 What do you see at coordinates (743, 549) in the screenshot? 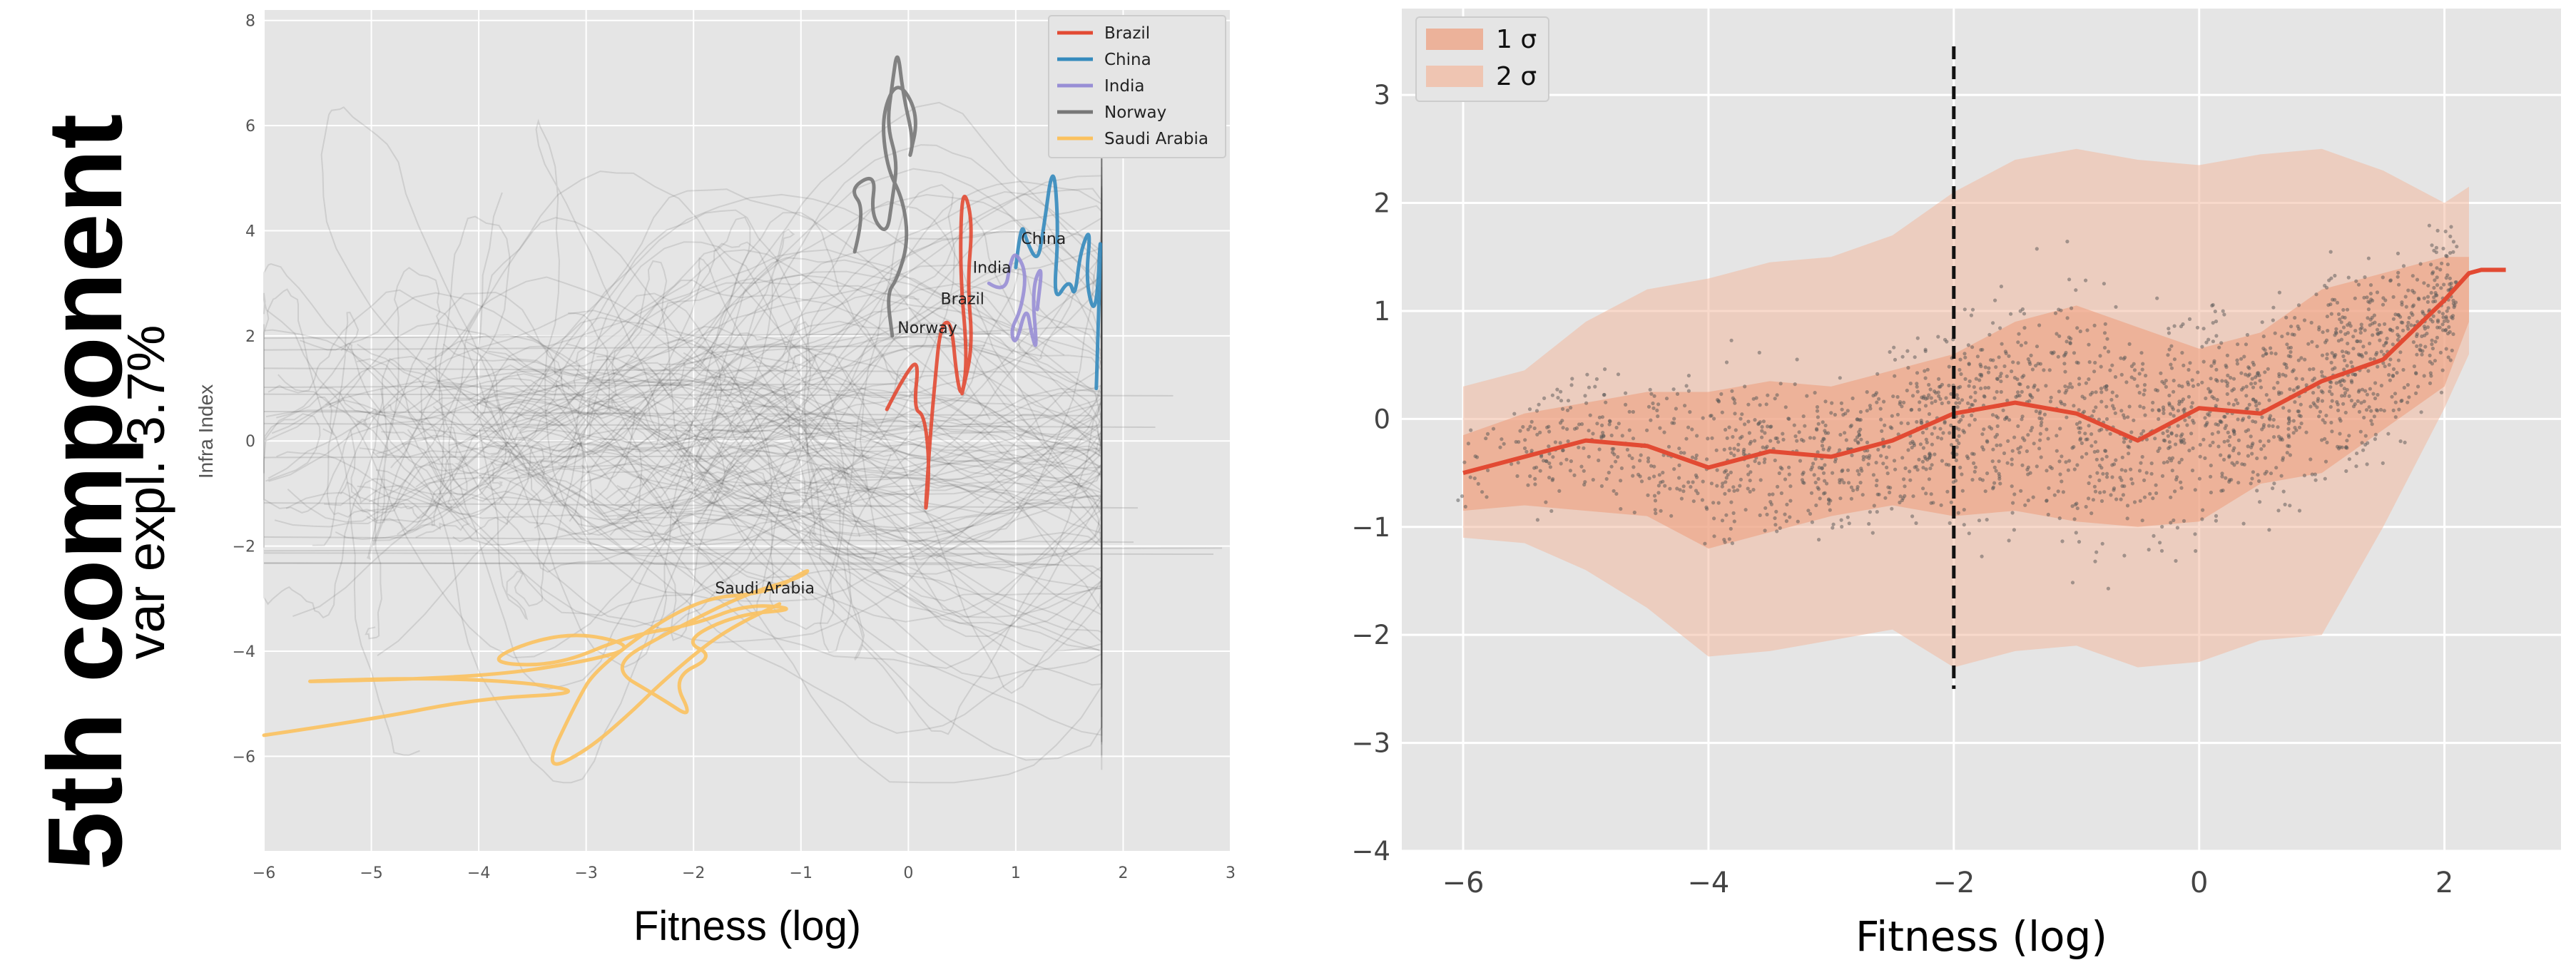
I see `background-flat-trajectory` at bounding box center [743, 549].